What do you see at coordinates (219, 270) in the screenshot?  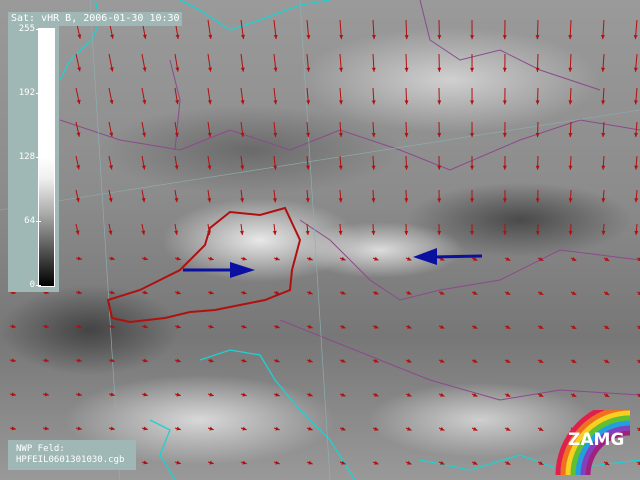 I see `arrow-right-icon` at bounding box center [219, 270].